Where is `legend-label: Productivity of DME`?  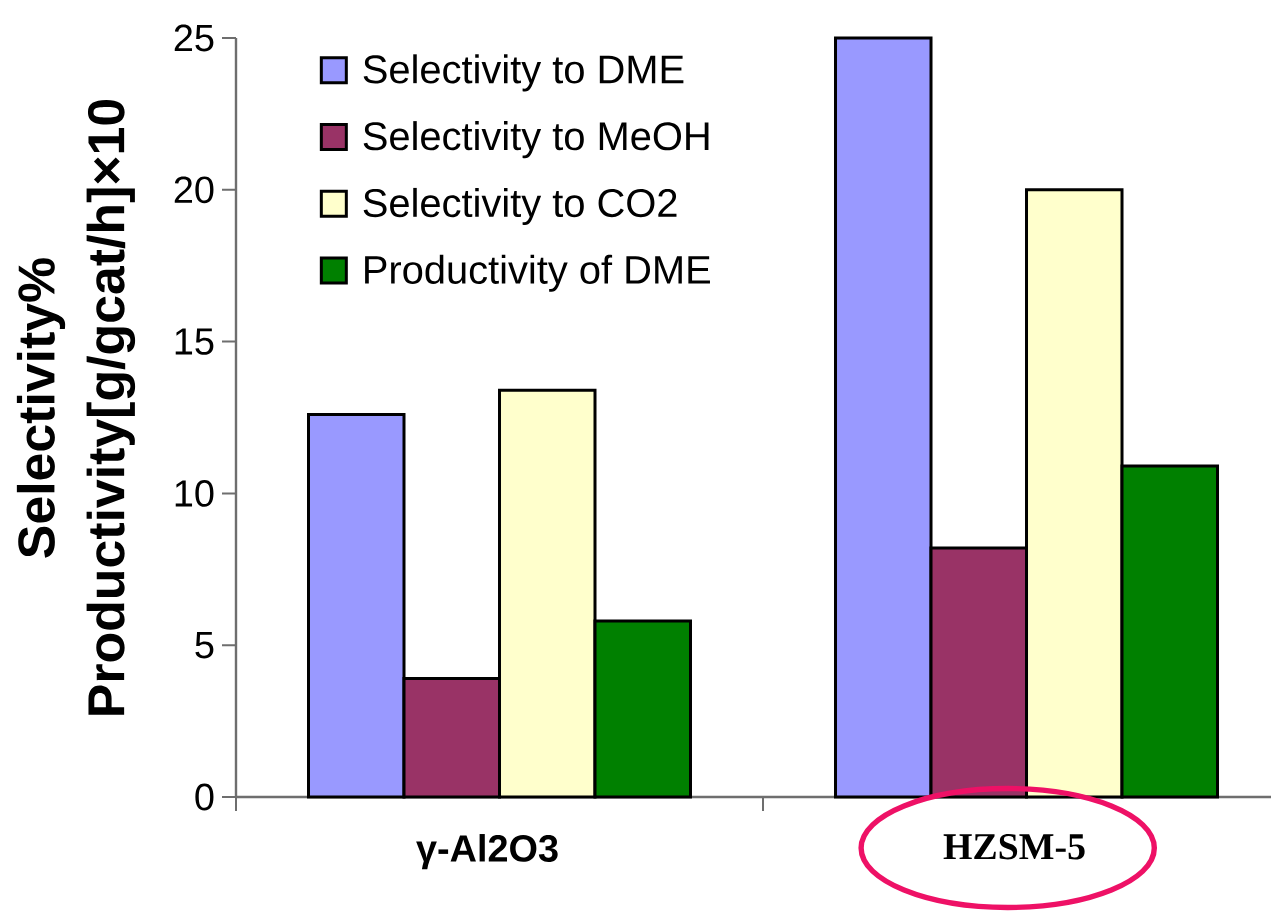
legend-label: Productivity of DME is located at coordinates (537, 273).